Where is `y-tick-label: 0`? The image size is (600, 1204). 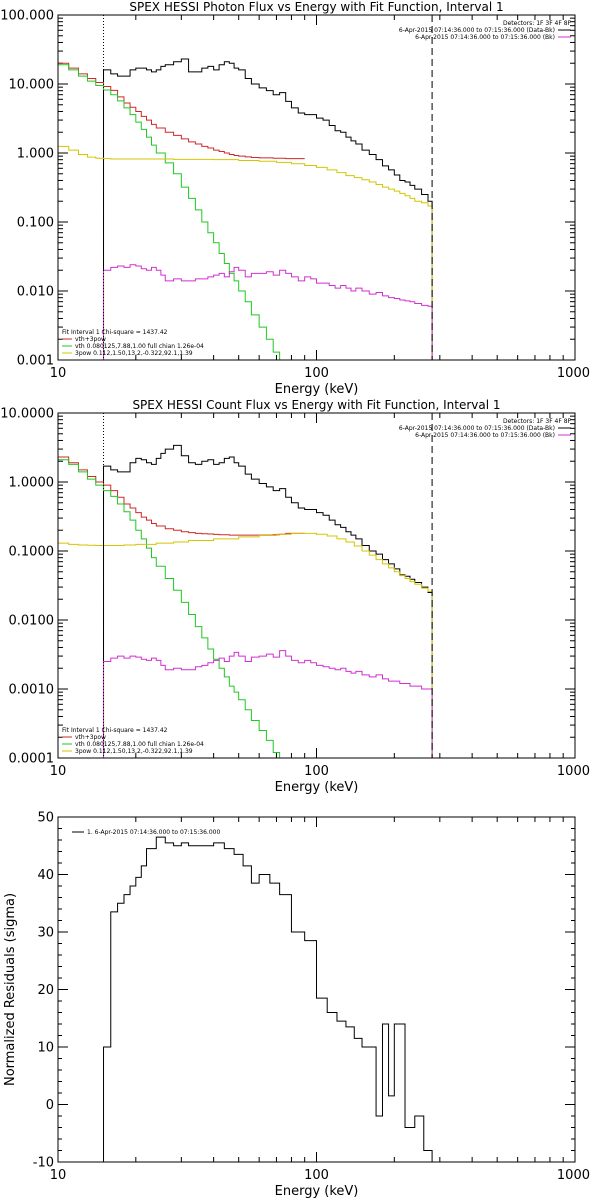 y-tick-label: 0 is located at coordinates (50, 1105).